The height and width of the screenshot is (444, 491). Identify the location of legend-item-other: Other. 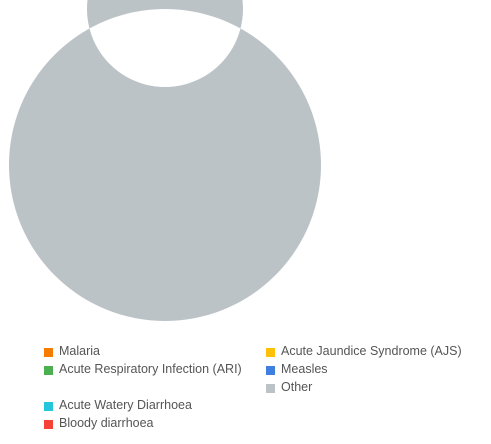
(377, 387).